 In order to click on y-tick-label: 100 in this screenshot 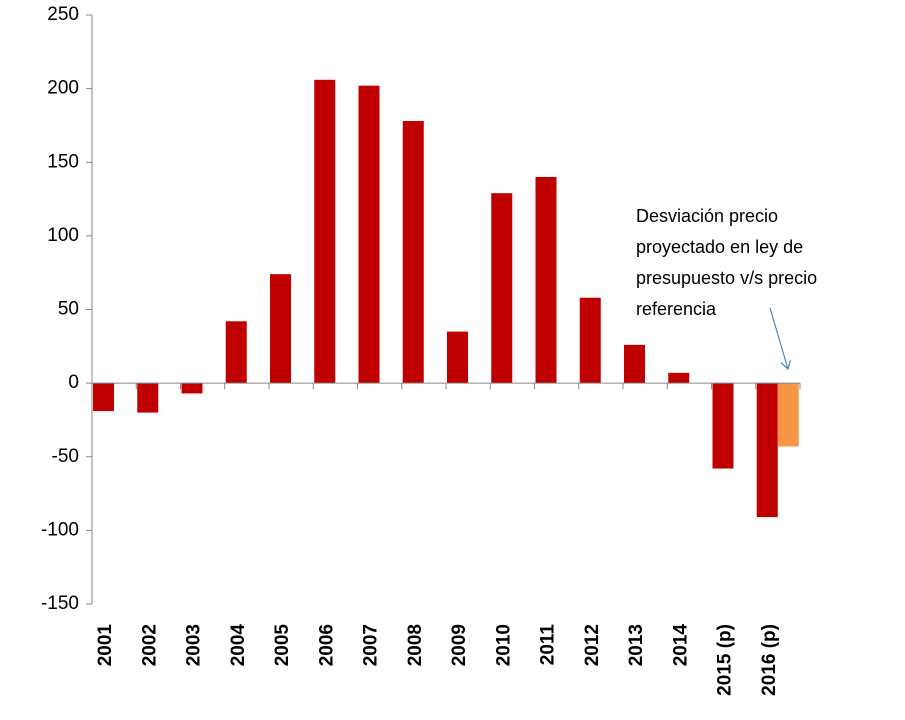, I will do `click(63, 235)`.